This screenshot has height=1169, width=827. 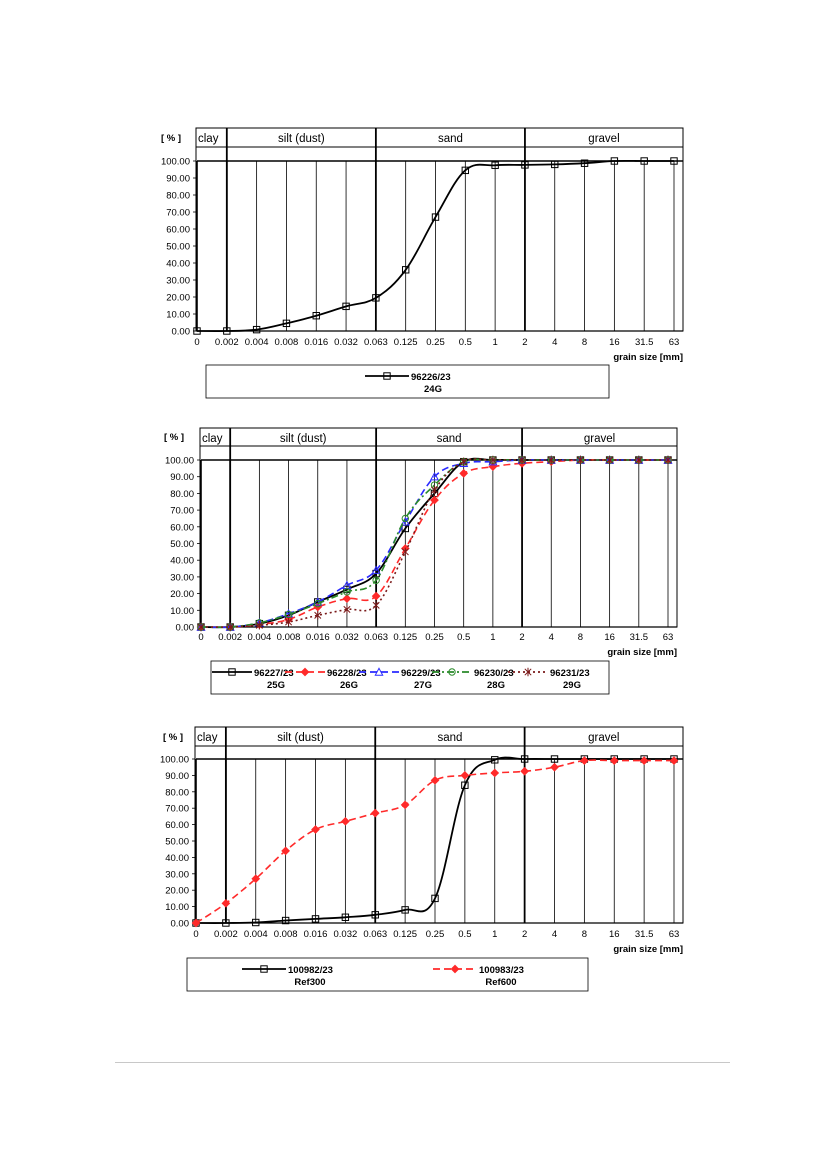 What do you see at coordinates (449, 439) in the screenshot?
I see `band-label-sand: sand` at bounding box center [449, 439].